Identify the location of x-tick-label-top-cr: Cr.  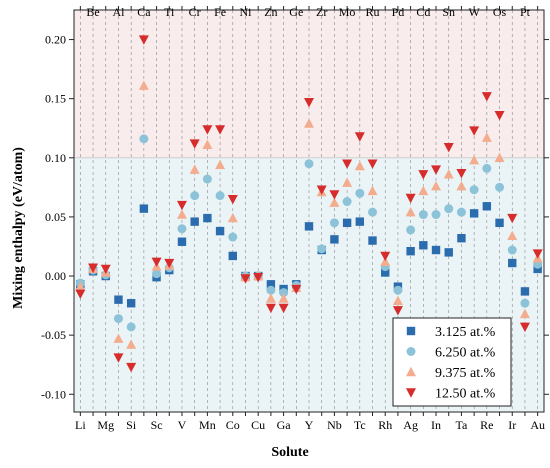
(195, 12).